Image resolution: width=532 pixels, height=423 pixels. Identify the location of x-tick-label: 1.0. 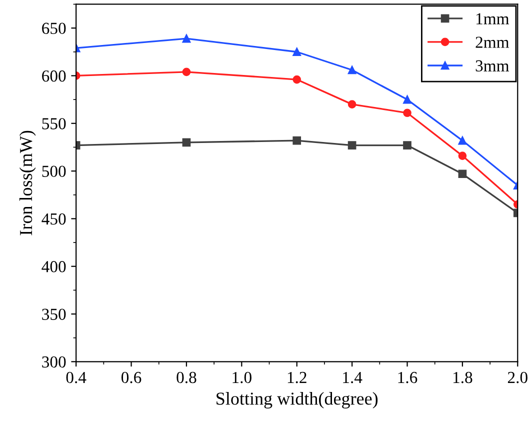
(242, 378).